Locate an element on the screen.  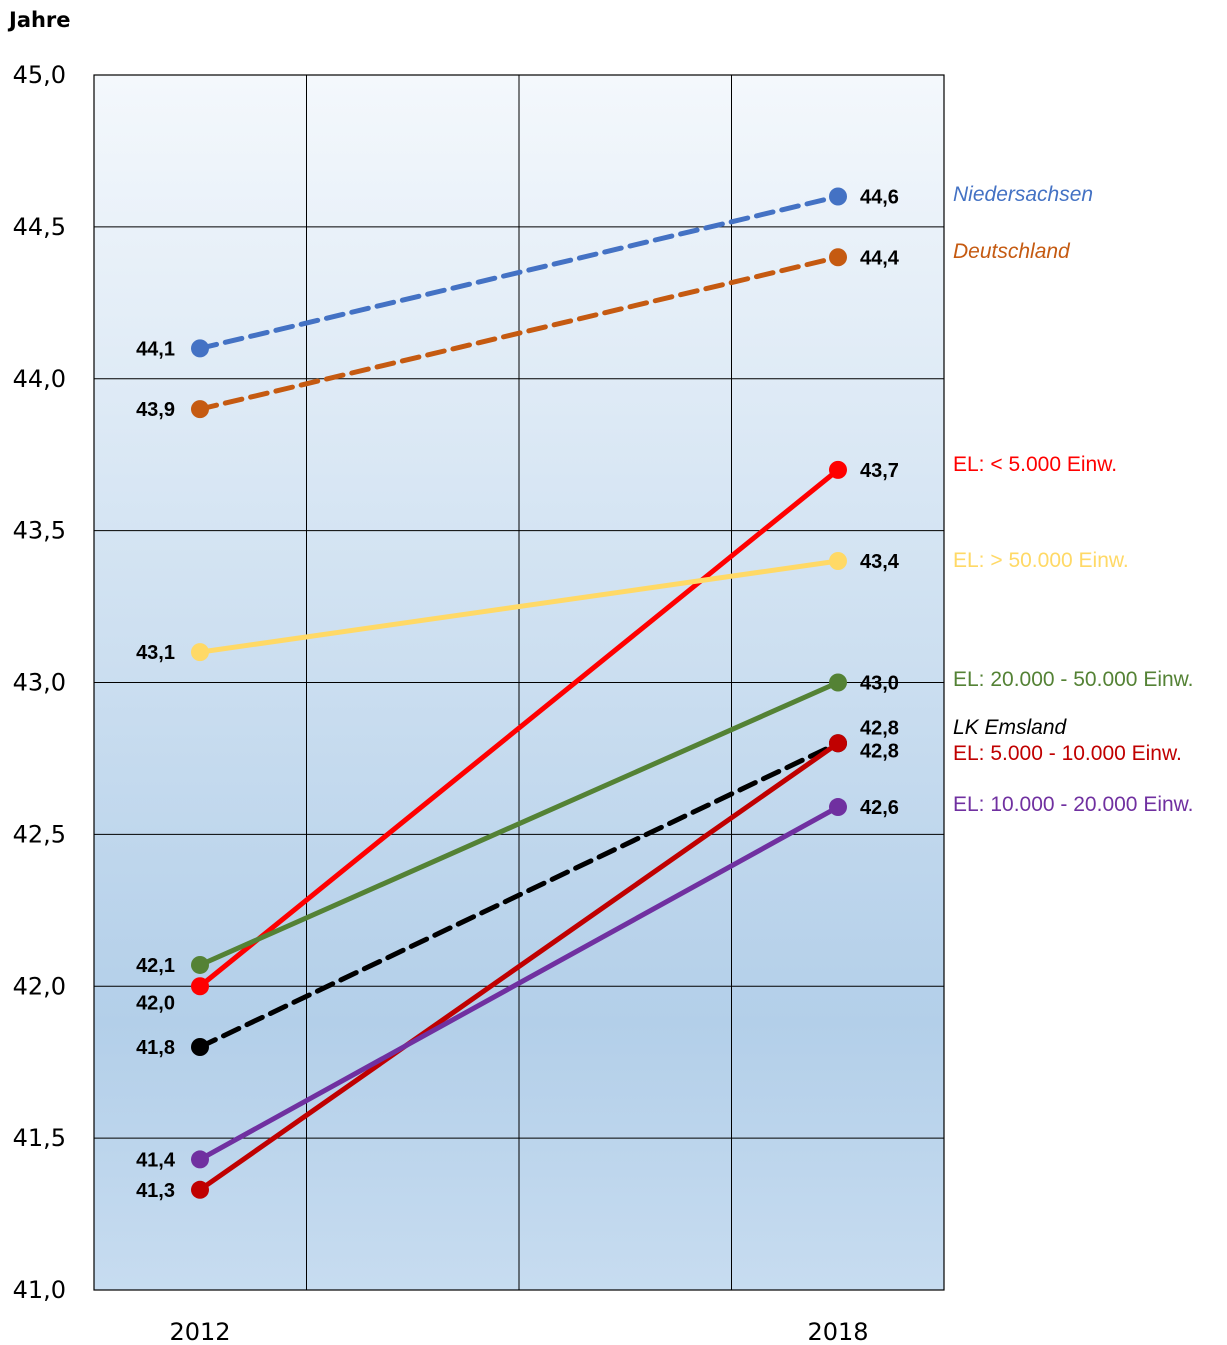
data-label: 44,4 is located at coordinates (880, 258).